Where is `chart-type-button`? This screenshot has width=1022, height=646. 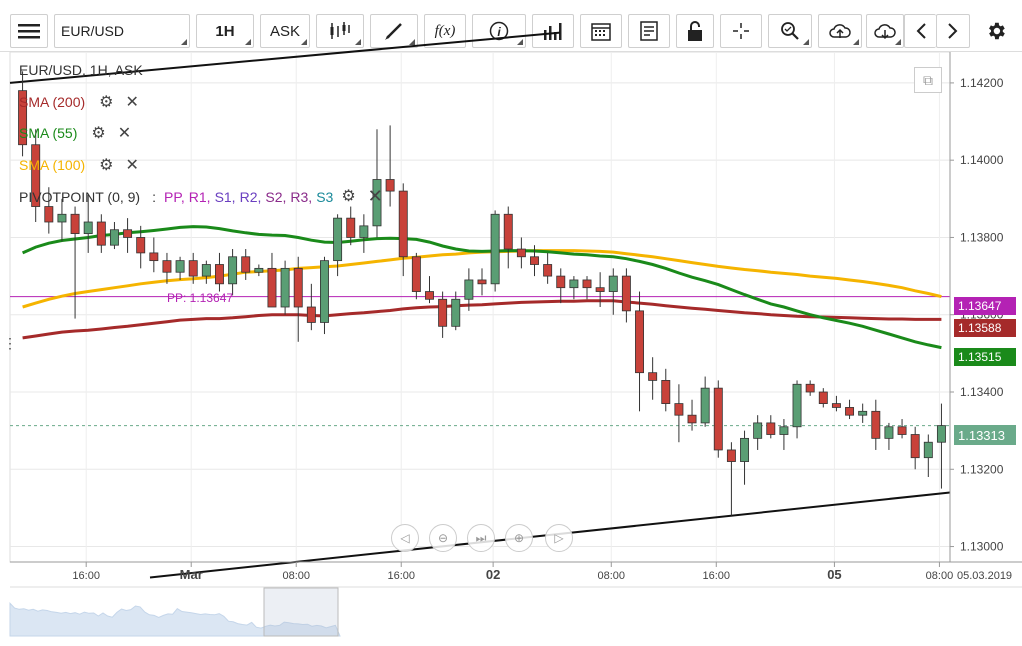
chart-type-button is located at coordinates (340, 31).